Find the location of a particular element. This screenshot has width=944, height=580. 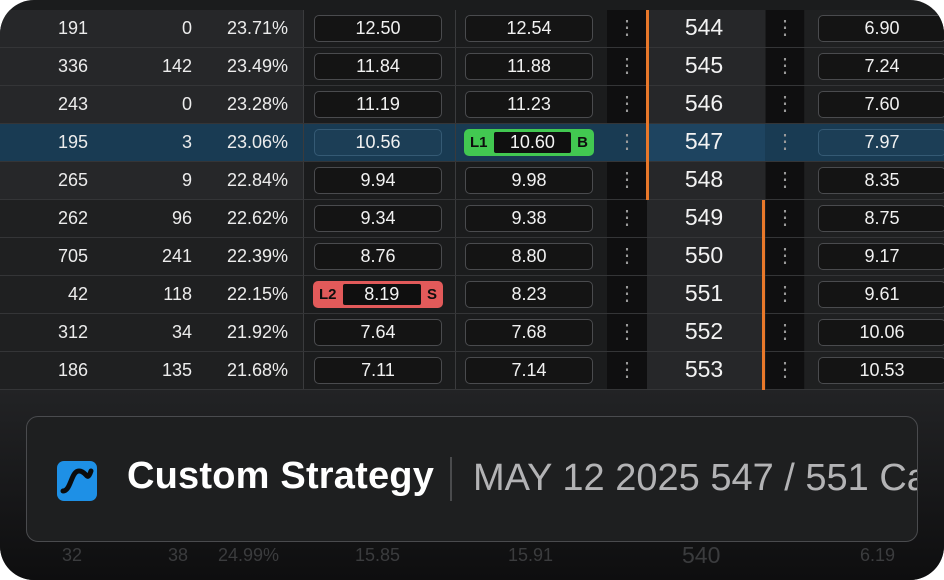

bid-price-button: 11.84 is located at coordinates (378, 66).